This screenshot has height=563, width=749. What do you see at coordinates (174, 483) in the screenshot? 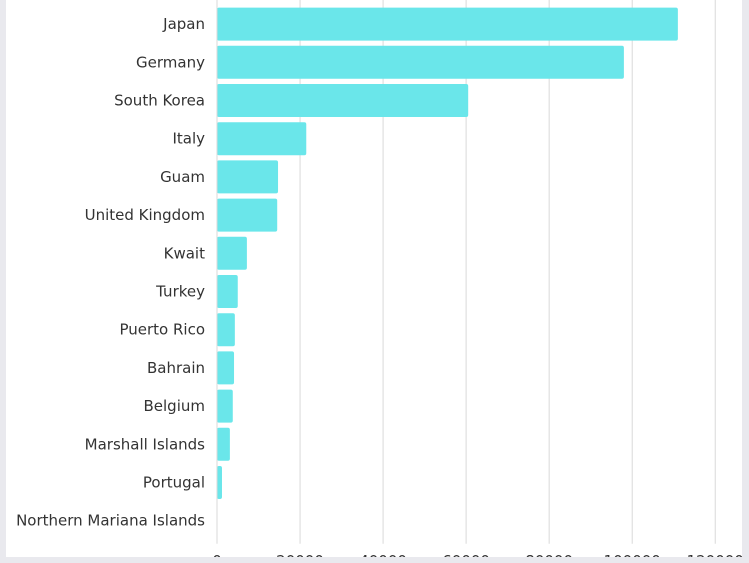
I see `category-label: Portugal` at bounding box center [174, 483].